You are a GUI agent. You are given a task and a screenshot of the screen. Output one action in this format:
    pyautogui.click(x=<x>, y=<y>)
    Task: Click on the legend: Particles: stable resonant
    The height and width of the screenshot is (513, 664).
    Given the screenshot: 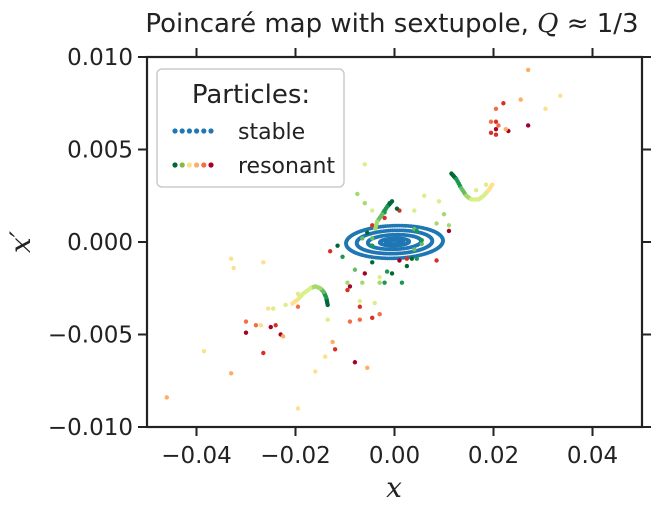 What is the action you would take?
    pyautogui.click(x=250, y=128)
    